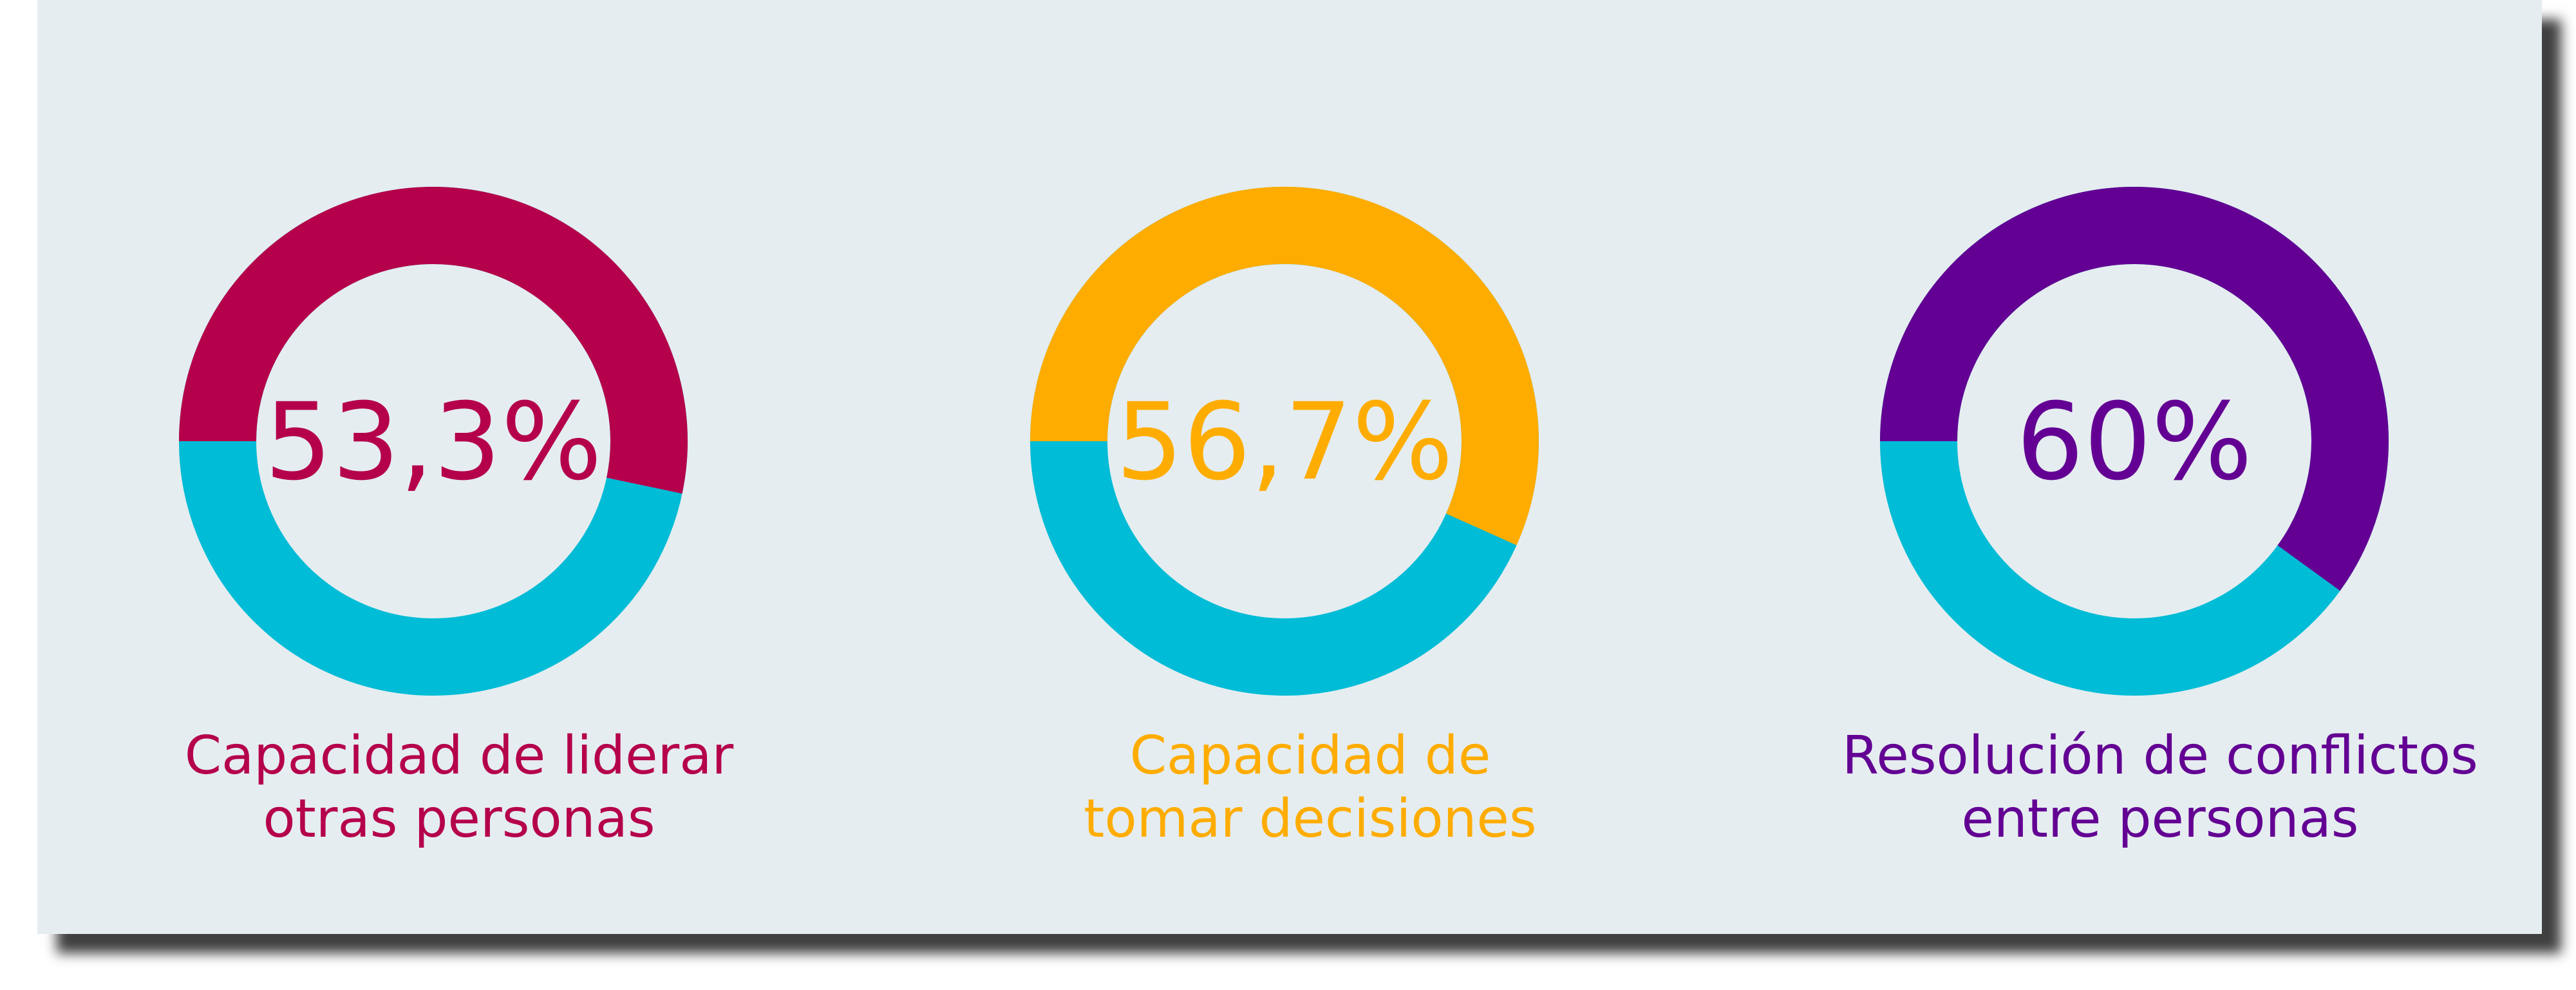 This screenshot has width=2576, height=990. I want to click on chart-label-conflicts: Resolución de conflictos entre personas, so click(2160, 788).